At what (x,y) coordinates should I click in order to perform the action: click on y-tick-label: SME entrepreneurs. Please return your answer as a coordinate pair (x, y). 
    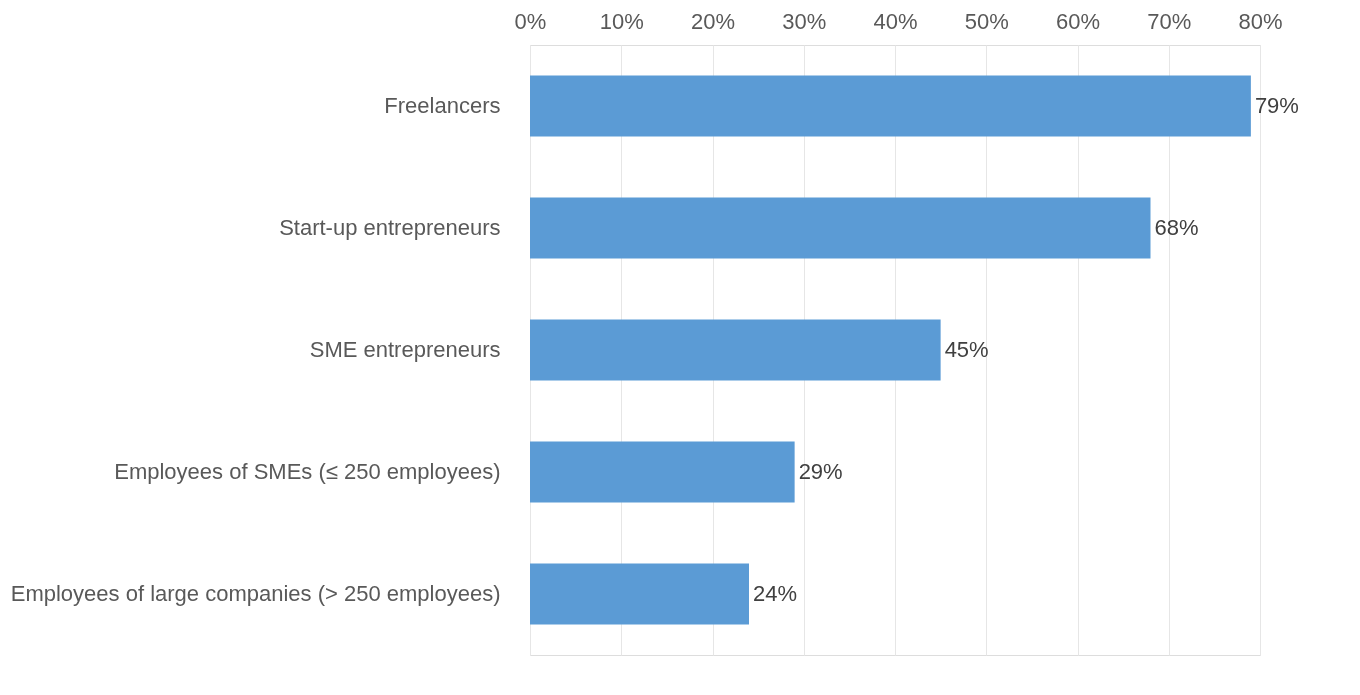
    Looking at the image, I should click on (405, 349).